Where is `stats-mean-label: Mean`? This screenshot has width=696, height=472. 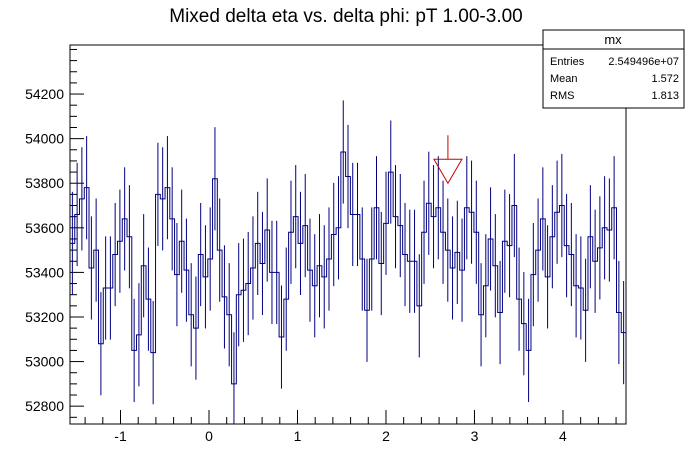 stats-mean-label: Mean is located at coordinates (564, 79).